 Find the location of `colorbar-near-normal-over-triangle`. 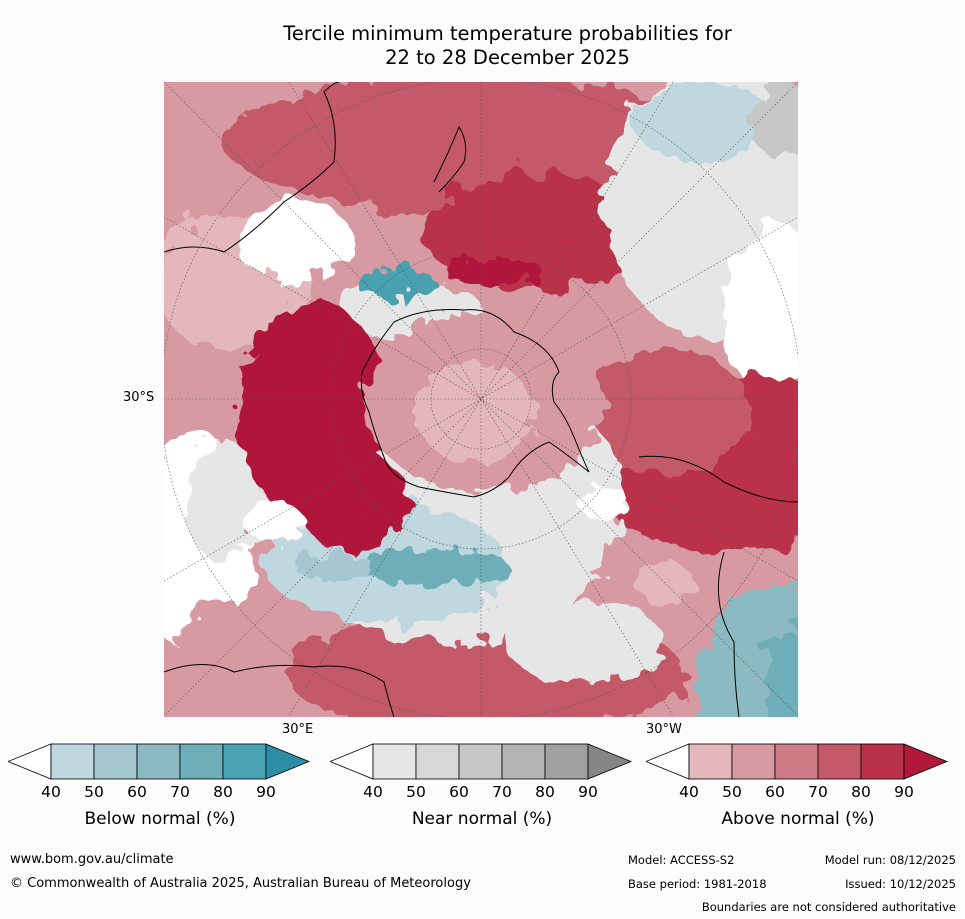

colorbar-near-normal-over-triangle is located at coordinates (610, 761).